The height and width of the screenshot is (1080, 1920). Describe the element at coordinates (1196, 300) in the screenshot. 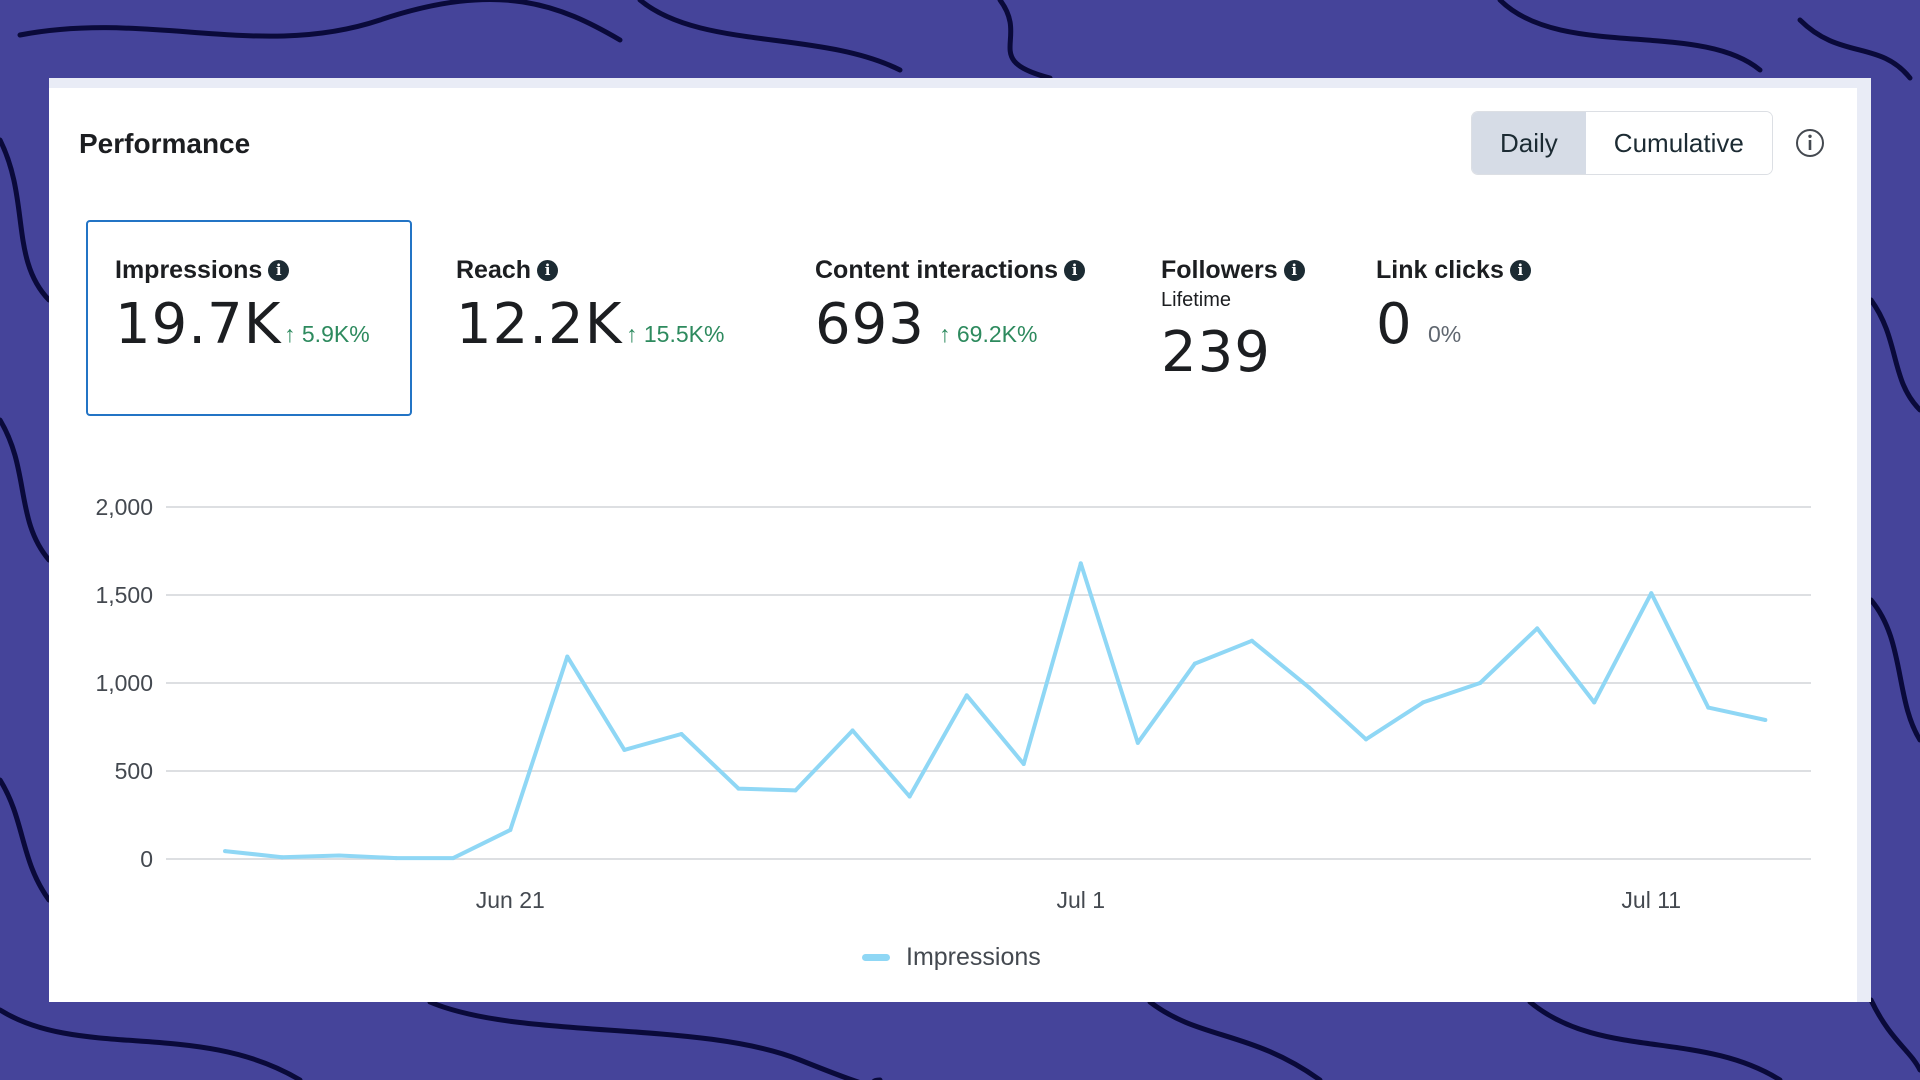

I see `metric-sublabel: Lifetime` at that location.